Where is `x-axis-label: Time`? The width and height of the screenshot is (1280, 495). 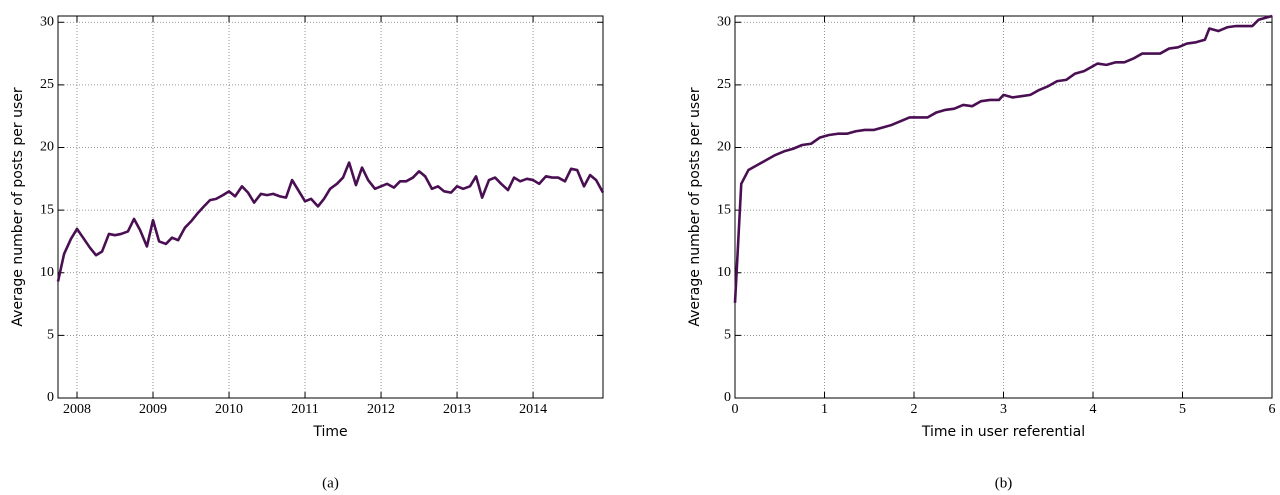 x-axis-label: Time is located at coordinates (329, 432).